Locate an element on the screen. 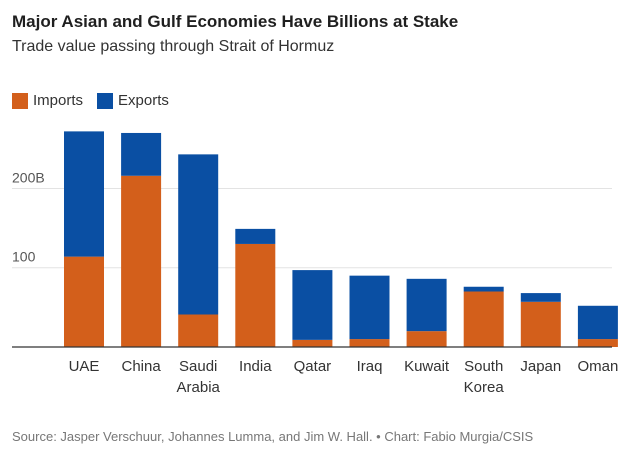 This screenshot has height=475, width=625. legend-label-imports: Imports is located at coordinates (58, 100).